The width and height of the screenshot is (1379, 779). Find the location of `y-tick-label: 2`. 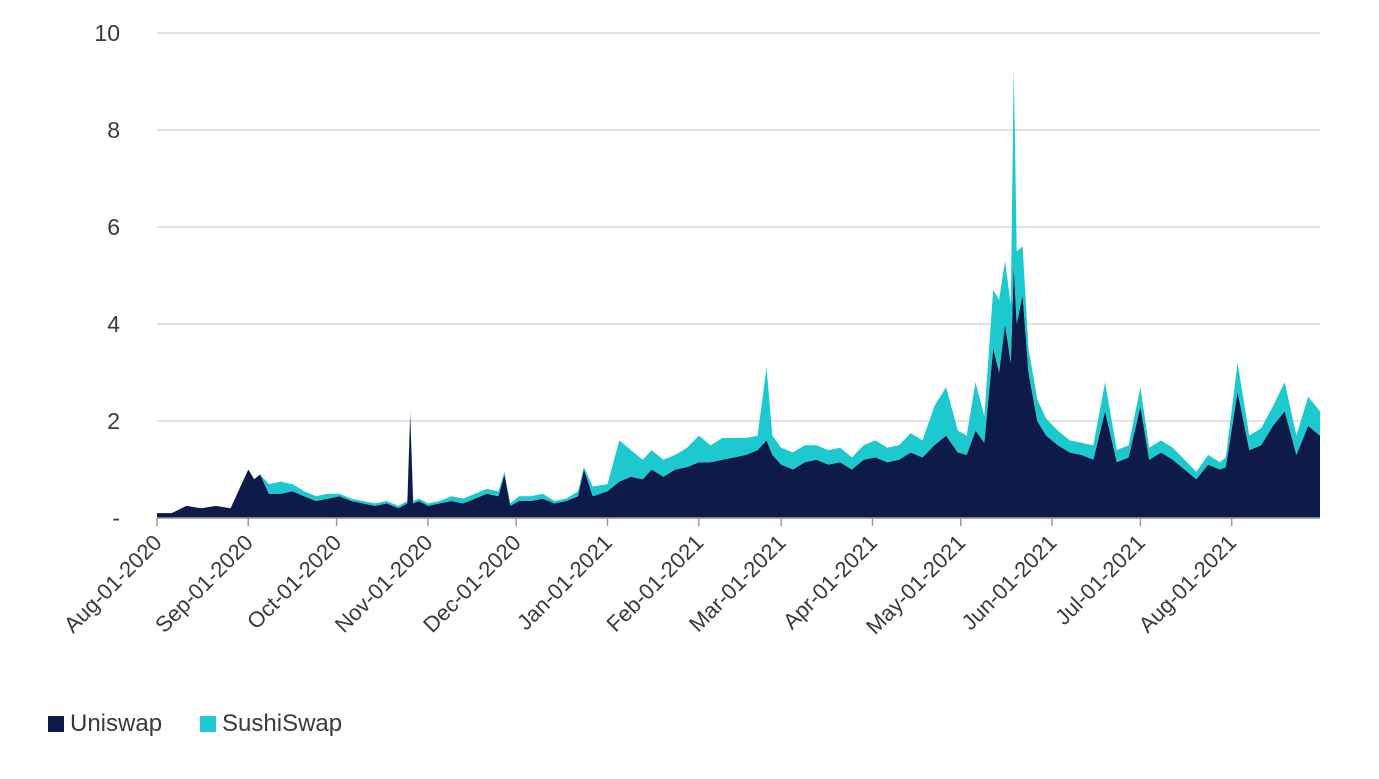

y-tick-label: 2 is located at coordinates (113, 421).